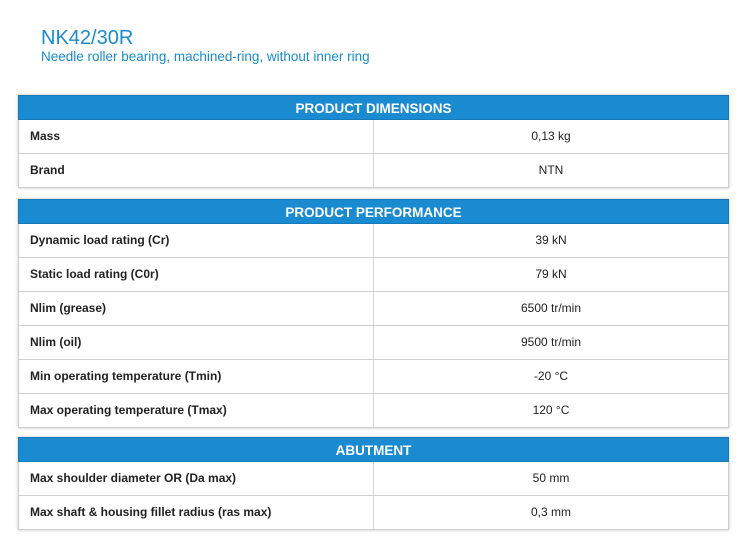  Describe the element at coordinates (550, 512) in the screenshot. I see `spec-value: 0,3 mm` at that location.